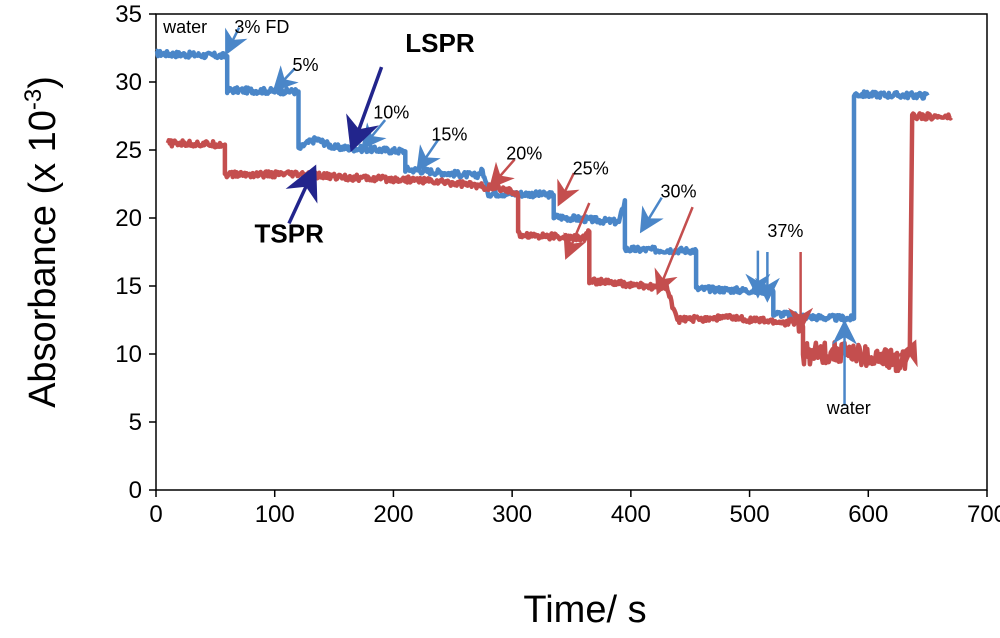 This screenshot has width=1000, height=638. Describe the element at coordinates (128, 354) in the screenshot. I see `y-tick-label: 10` at that location.